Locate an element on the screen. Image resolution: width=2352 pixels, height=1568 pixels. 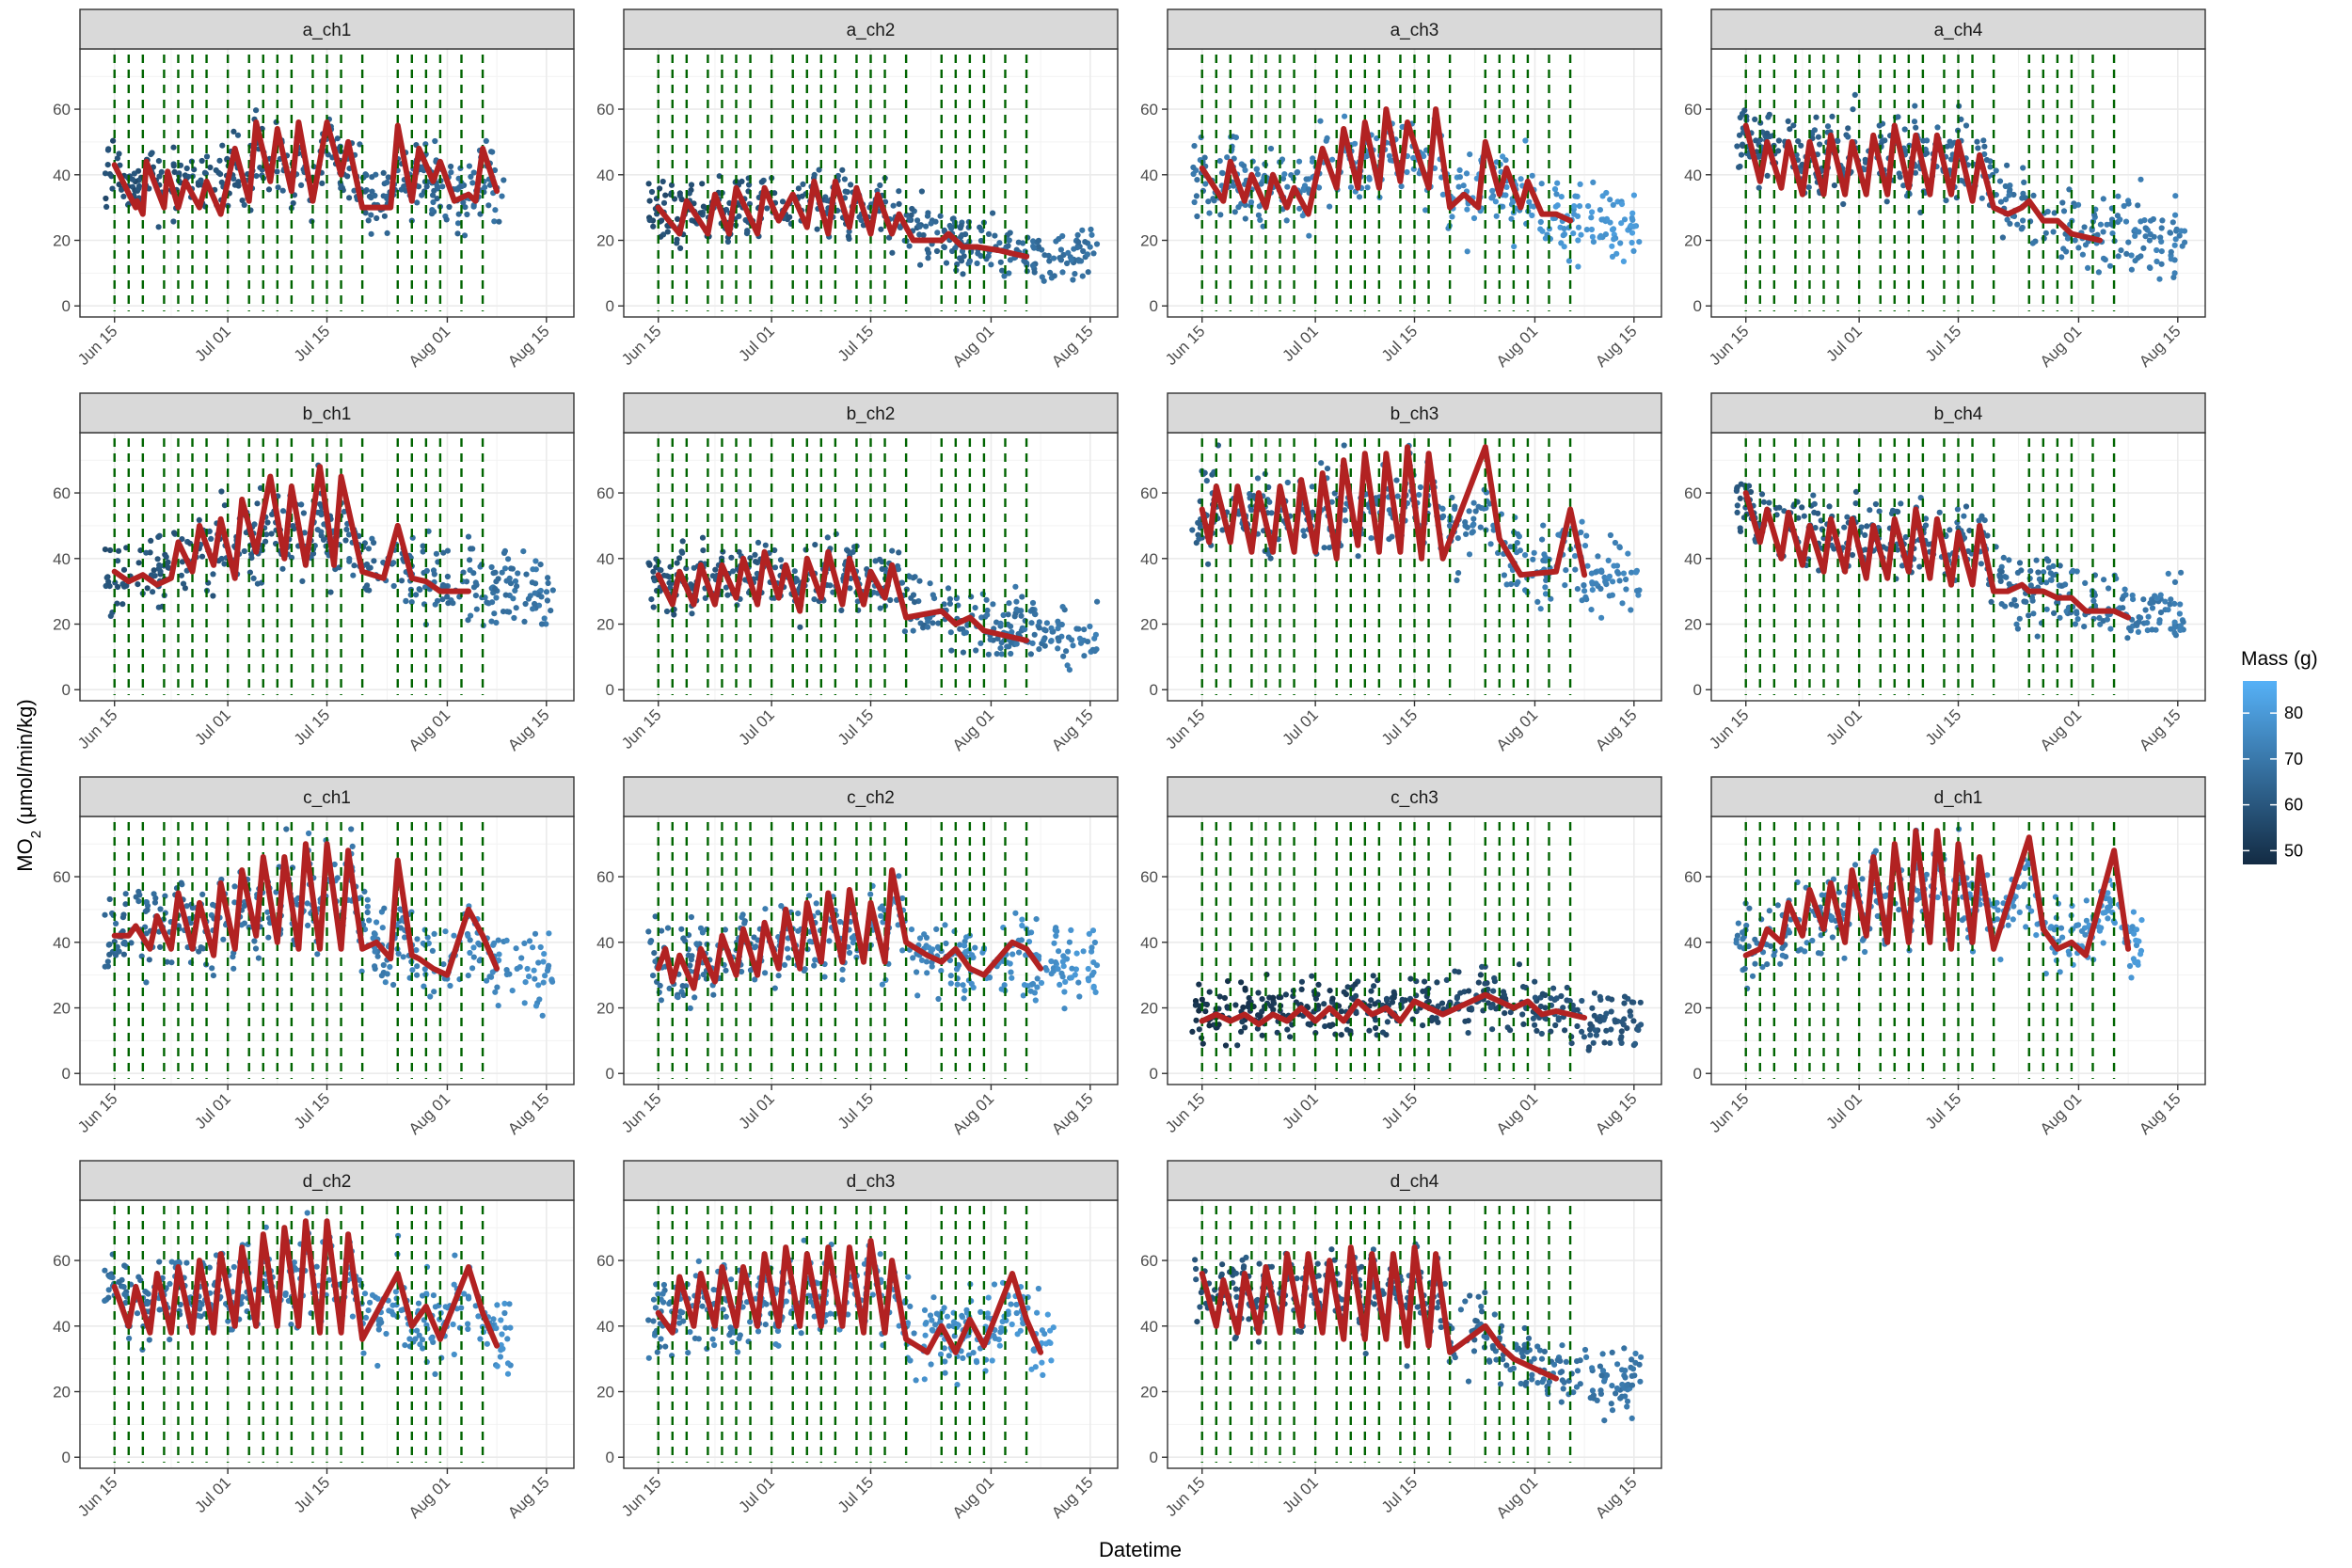
strip-background is located at coordinates (1958, 413).